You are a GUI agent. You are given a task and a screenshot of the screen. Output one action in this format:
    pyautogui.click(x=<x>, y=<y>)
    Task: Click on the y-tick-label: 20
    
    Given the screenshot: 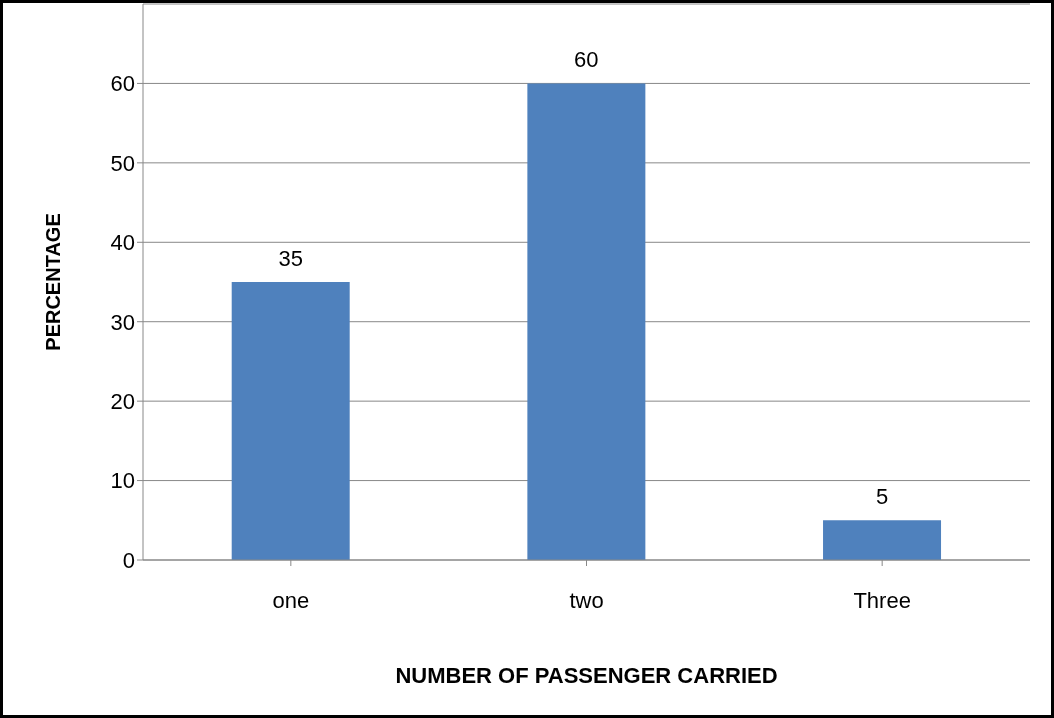 What is the action you would take?
    pyautogui.click(x=122, y=401)
    